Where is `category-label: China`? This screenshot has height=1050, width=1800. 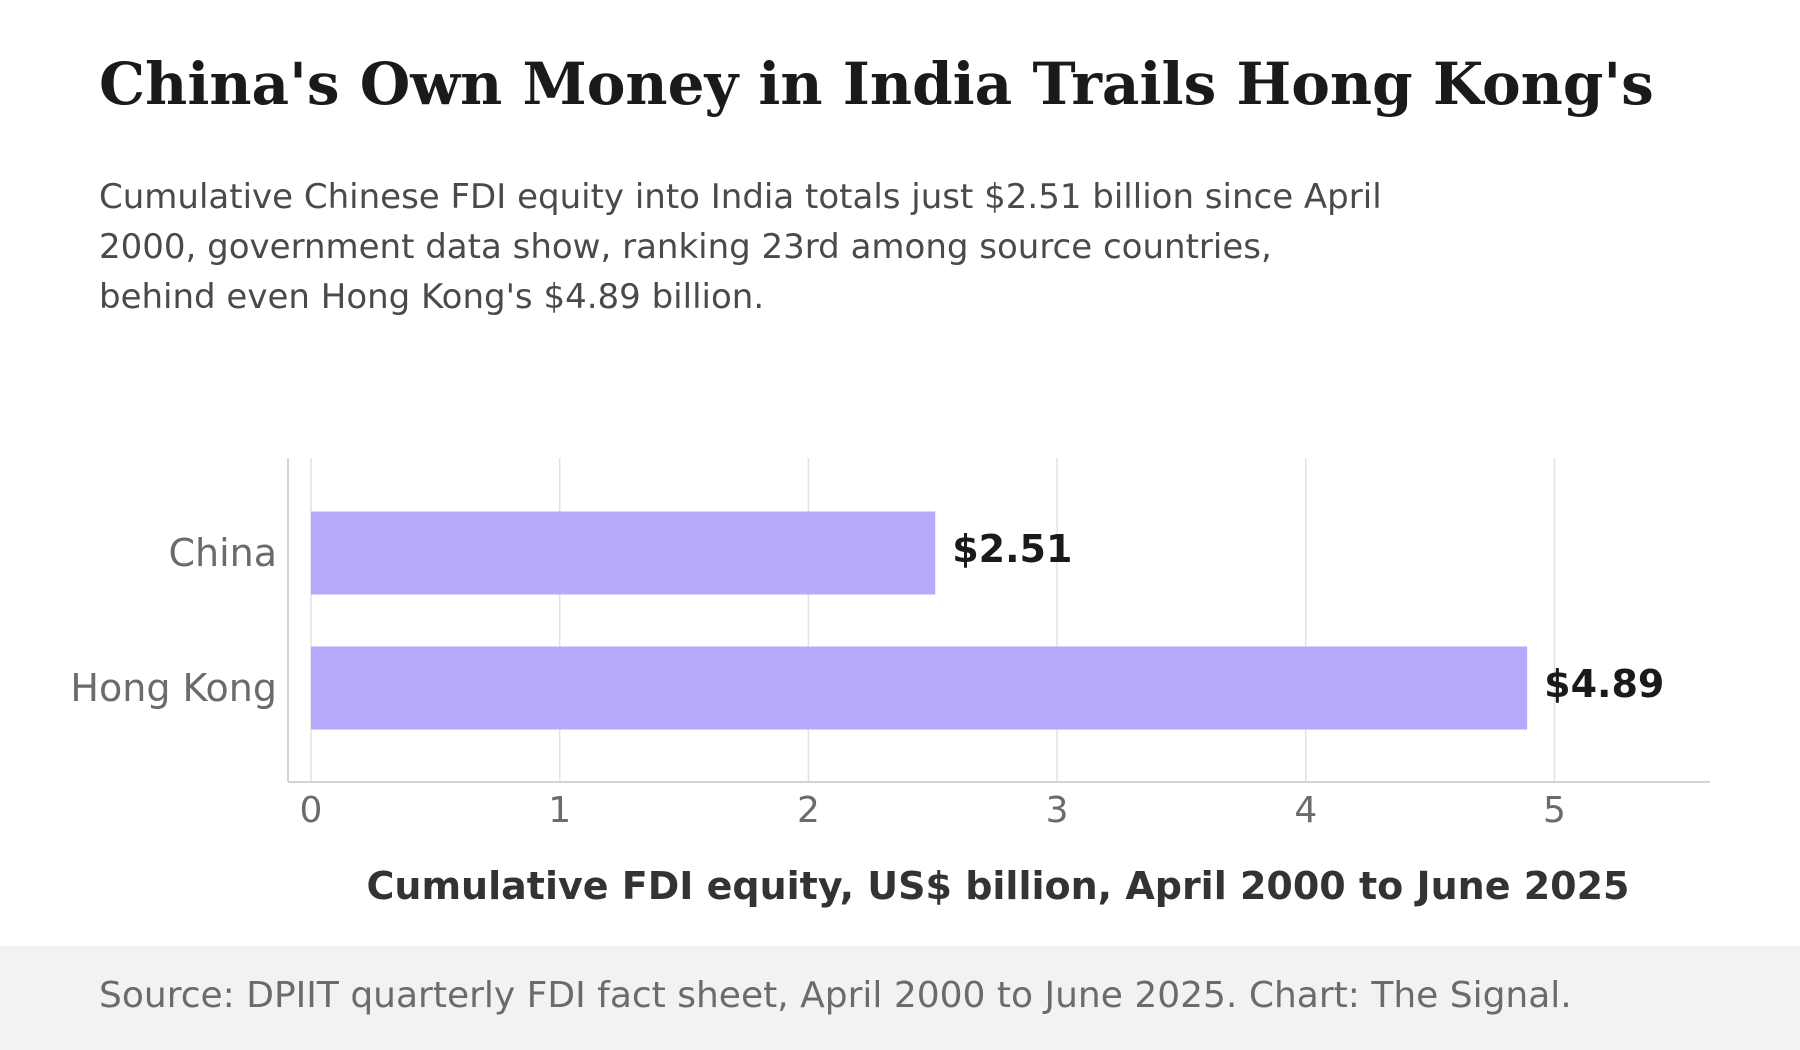 category-label: China is located at coordinates (222, 553).